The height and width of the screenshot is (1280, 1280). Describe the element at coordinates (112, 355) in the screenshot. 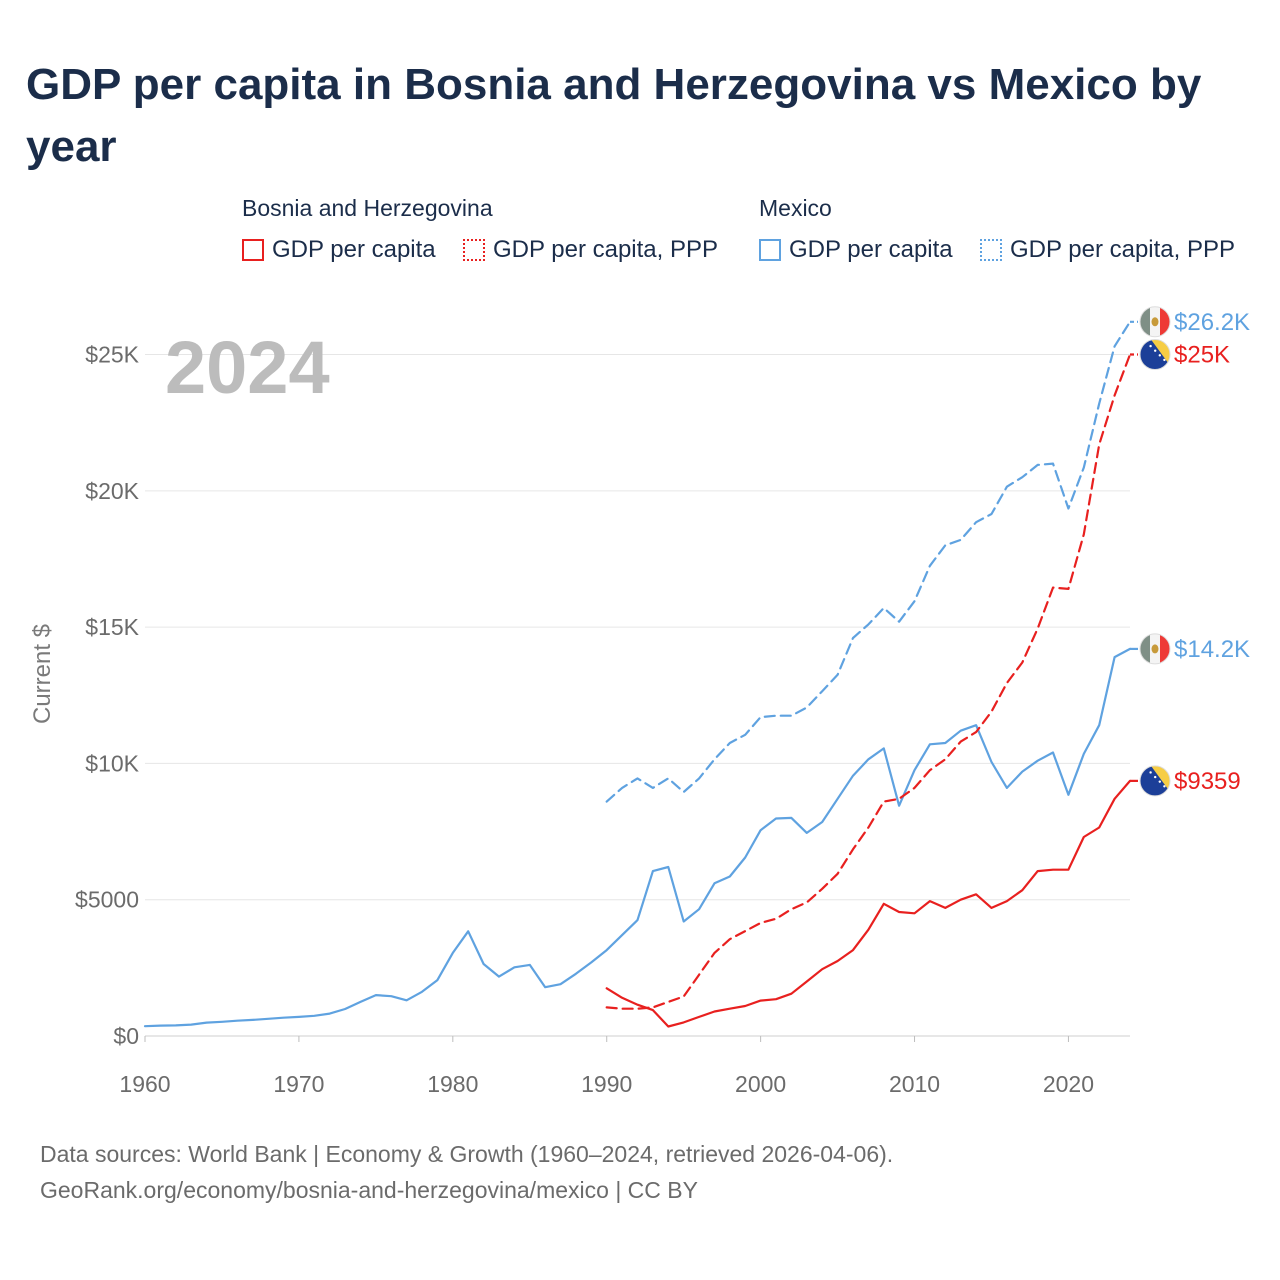

I see `y-tick-label: $25K` at that location.